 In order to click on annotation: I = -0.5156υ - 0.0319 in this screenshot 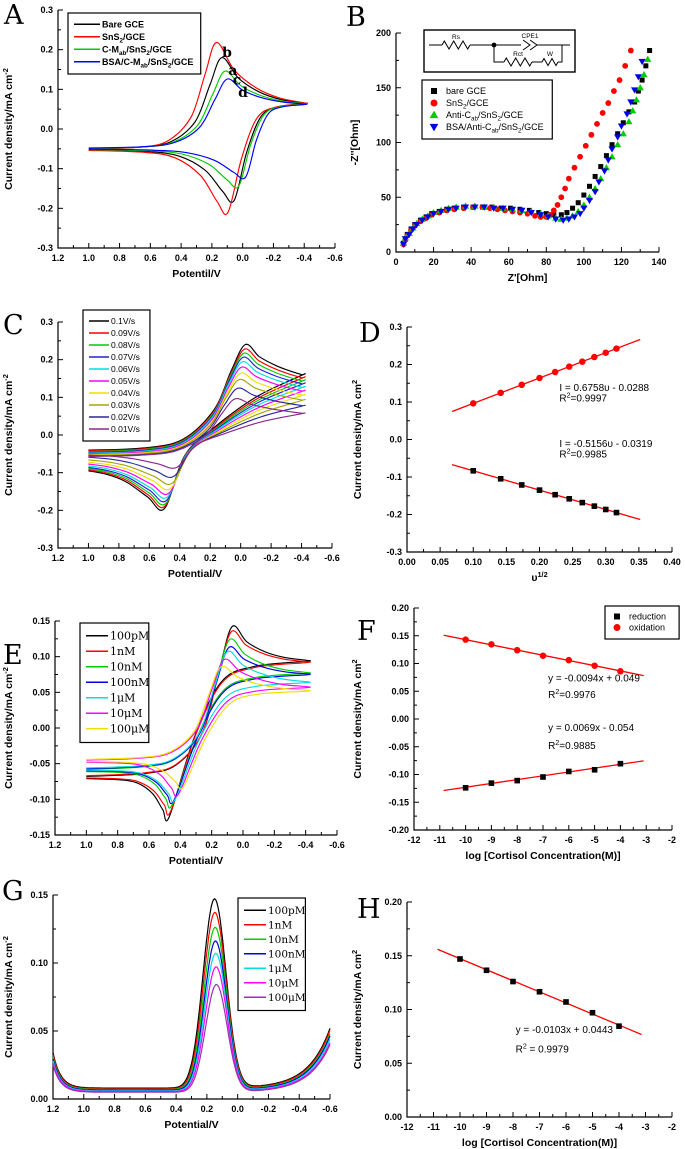, I will do `click(605, 444)`.